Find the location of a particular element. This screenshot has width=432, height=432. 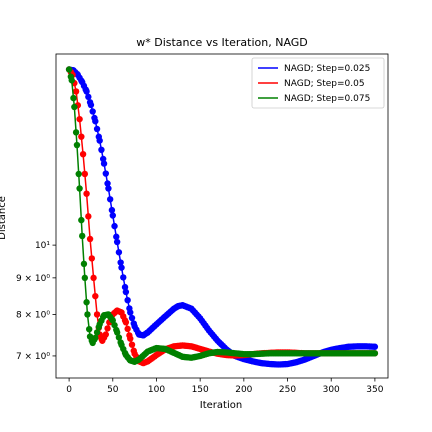

x-axis-title: Iteration is located at coordinates (221, 405).